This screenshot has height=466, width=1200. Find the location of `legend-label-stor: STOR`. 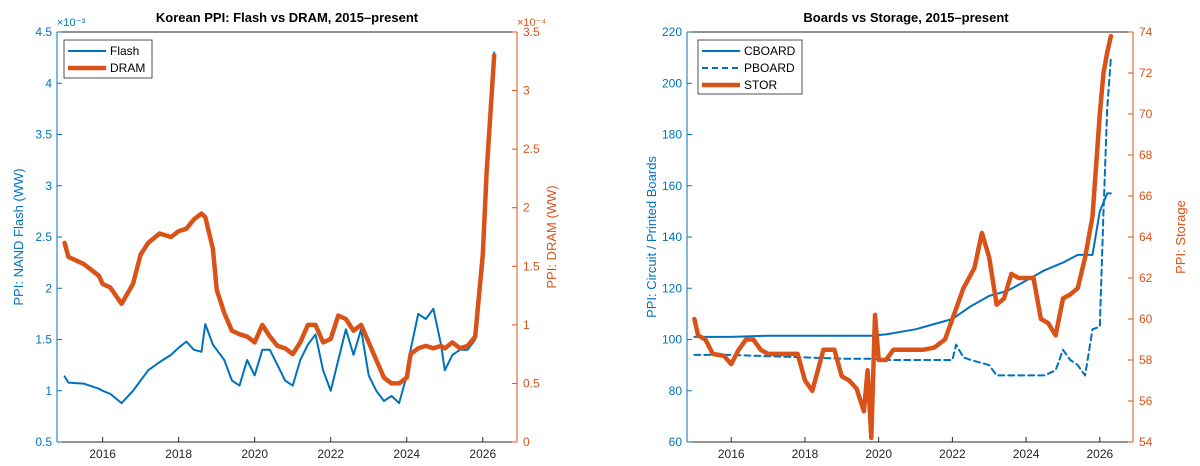

legend-label-stor: STOR is located at coordinates (760, 85).